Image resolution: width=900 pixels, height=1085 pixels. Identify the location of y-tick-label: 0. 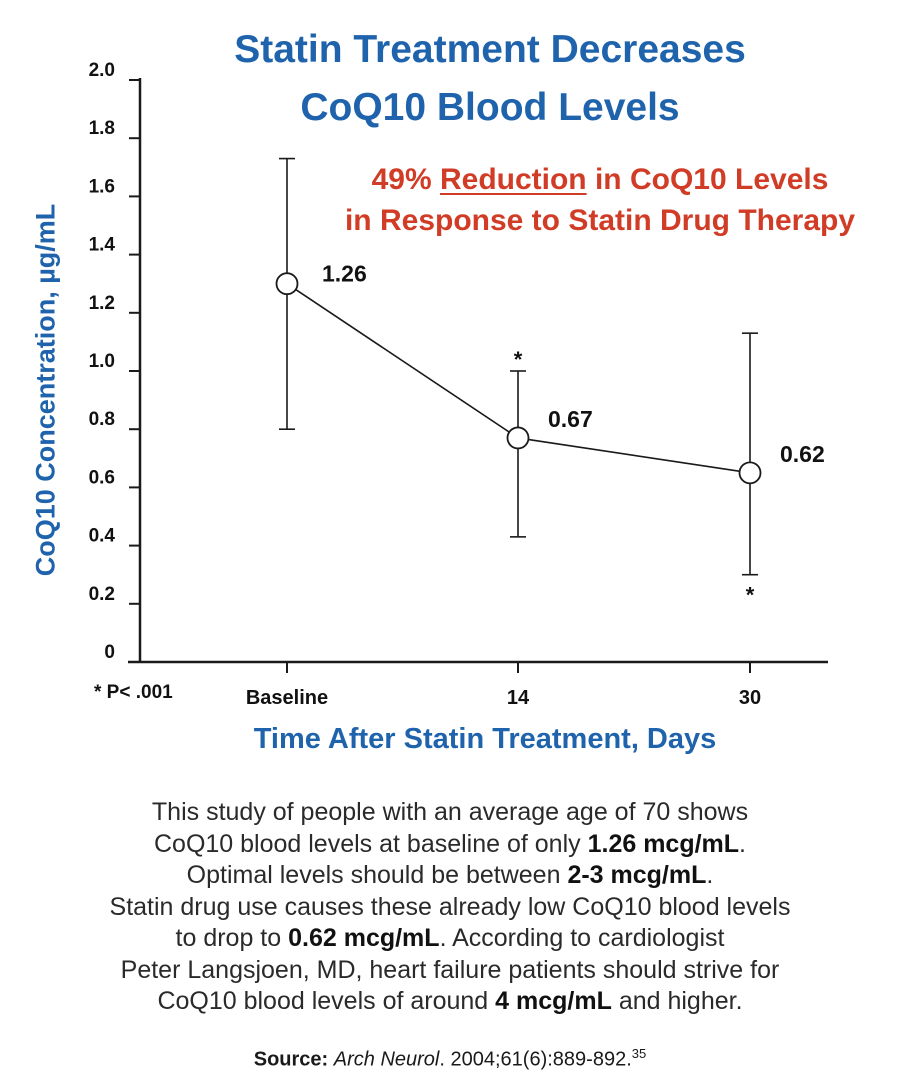
(109, 652).